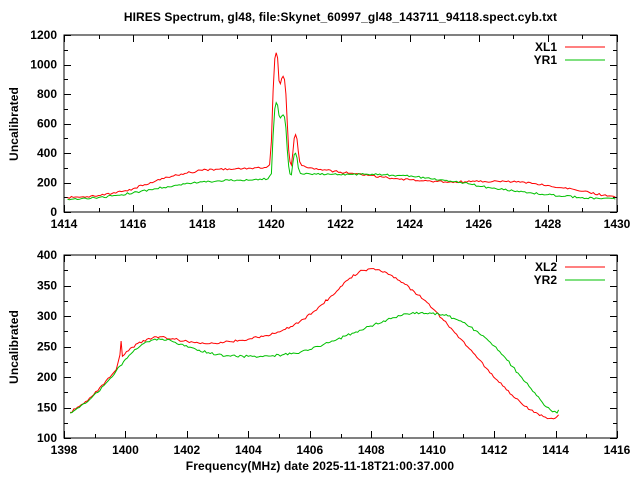 This screenshot has width=640, height=480. What do you see at coordinates (546, 60) in the screenshot?
I see `legend-label-yr1: YR1` at bounding box center [546, 60].